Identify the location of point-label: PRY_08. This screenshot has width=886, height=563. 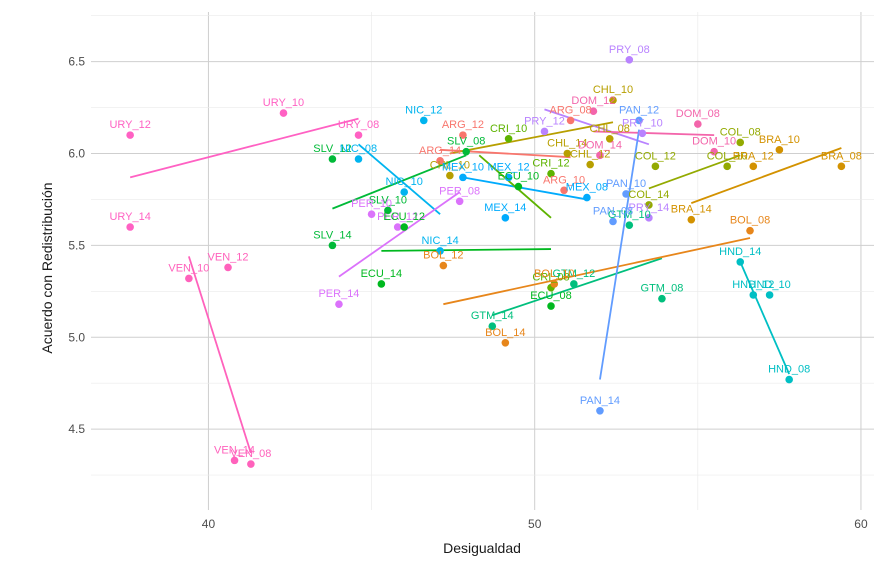
(629, 50).